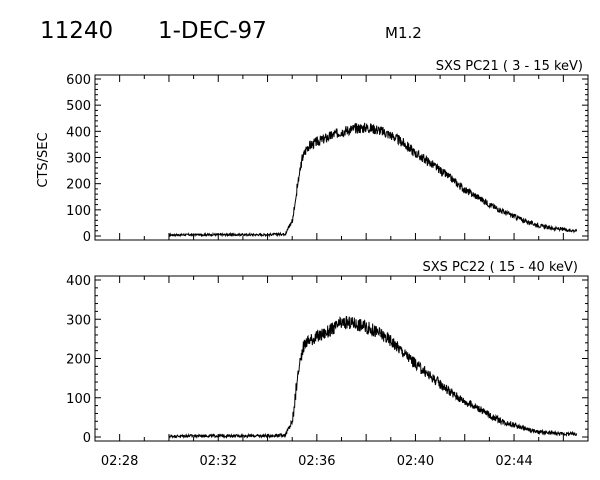 The image size is (600, 480). Describe the element at coordinates (509, 66) in the screenshot. I see `panel-title: SXS PC21 ( 3 - 15 keV)` at that location.